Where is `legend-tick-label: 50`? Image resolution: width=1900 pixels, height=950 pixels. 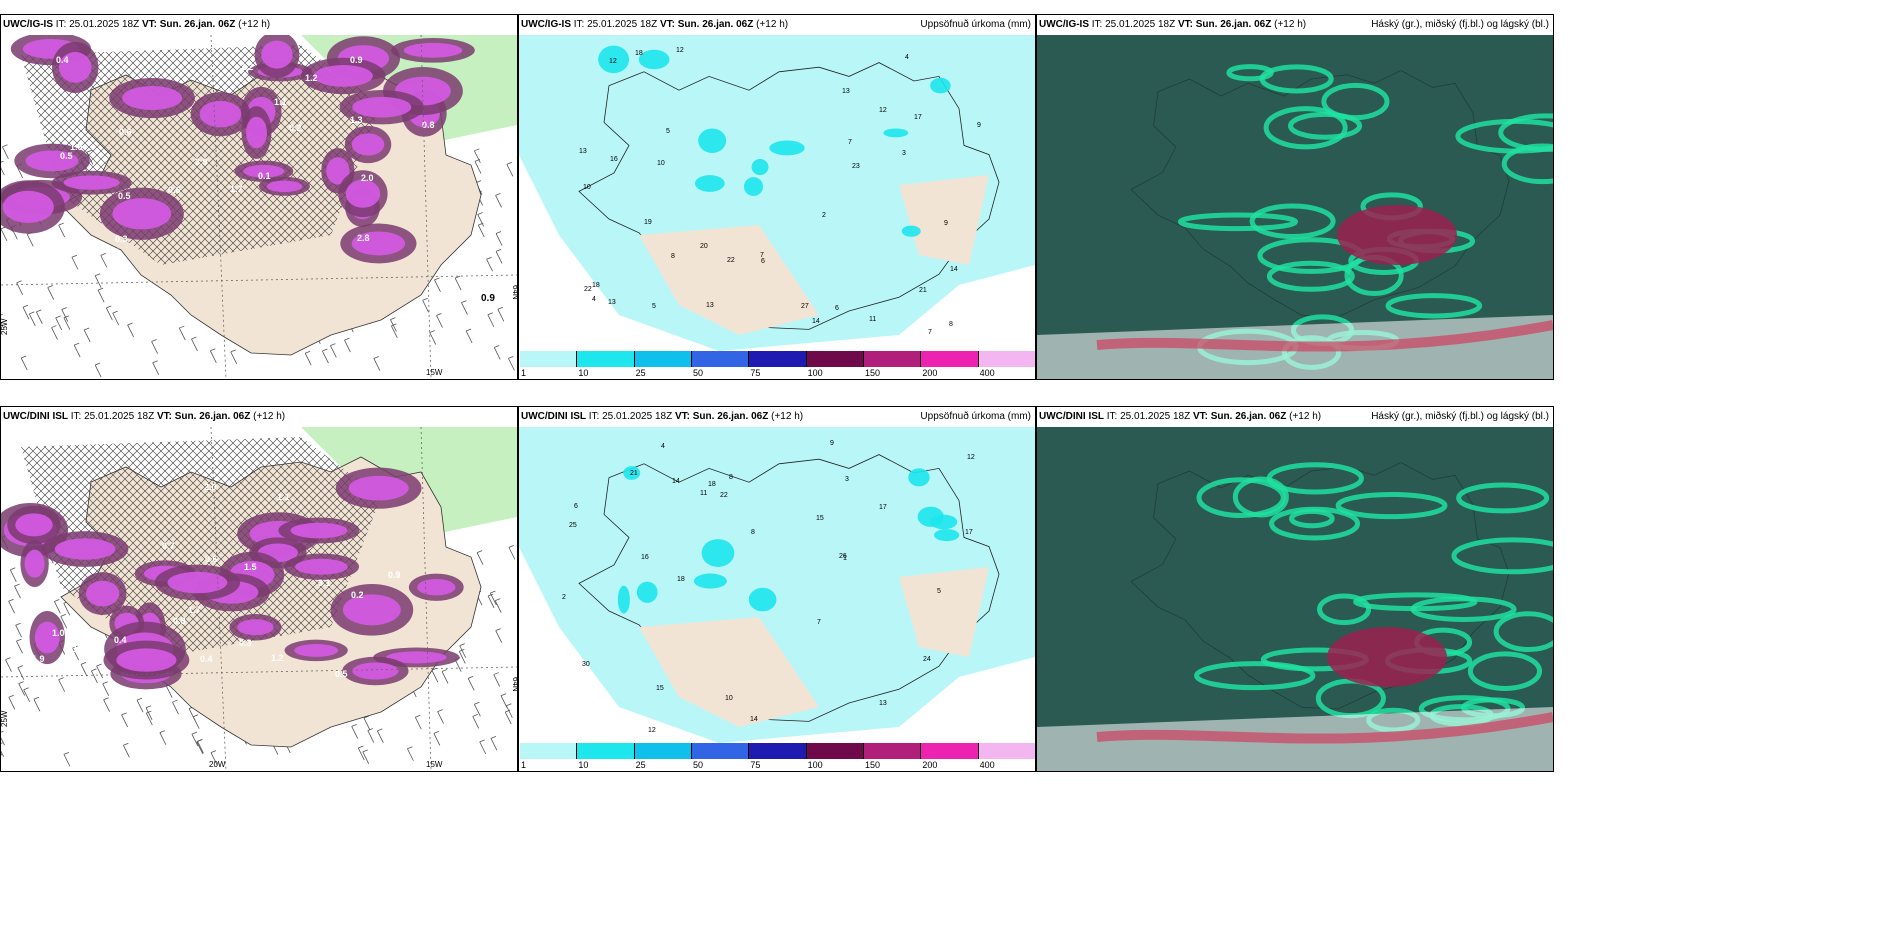 legend-tick-label: 50 is located at coordinates (698, 765).